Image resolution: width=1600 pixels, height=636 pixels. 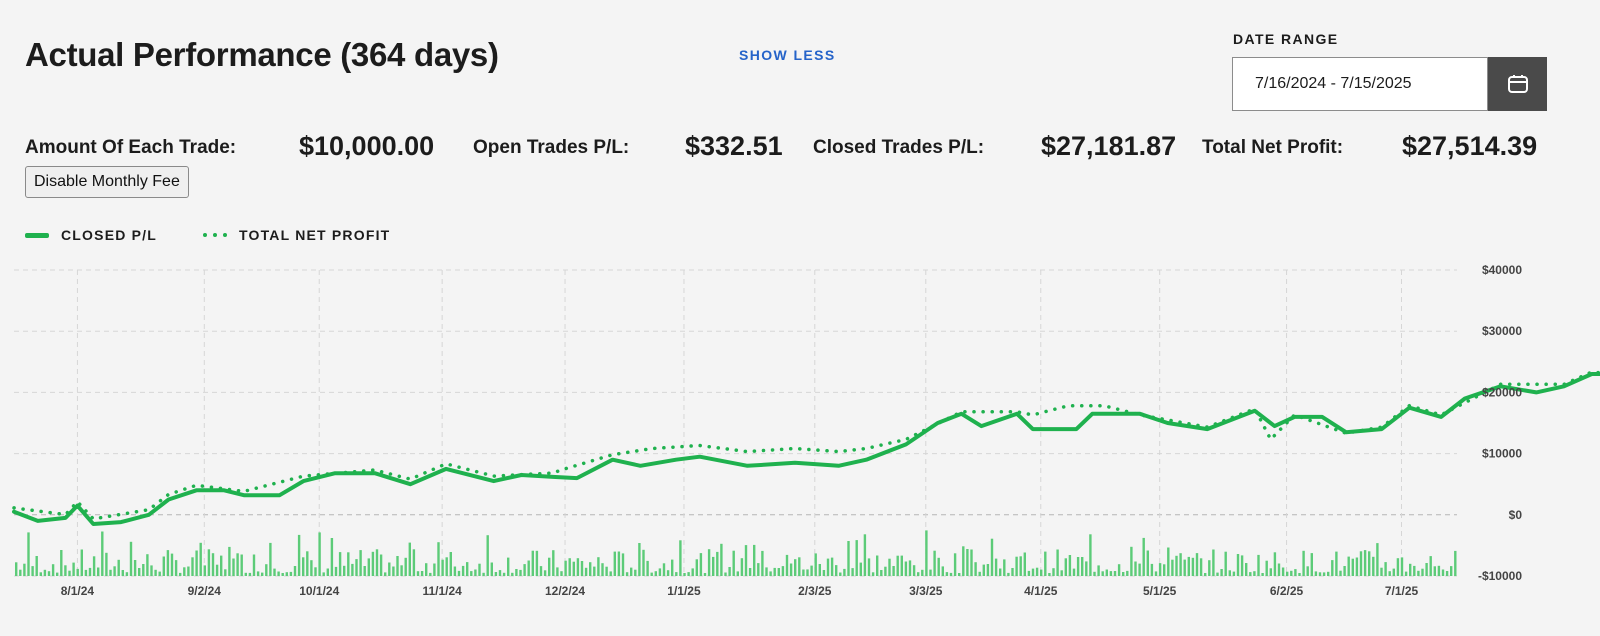 I want to click on legend-label-closed-pl: CLOSED P/L, so click(x=109, y=235).